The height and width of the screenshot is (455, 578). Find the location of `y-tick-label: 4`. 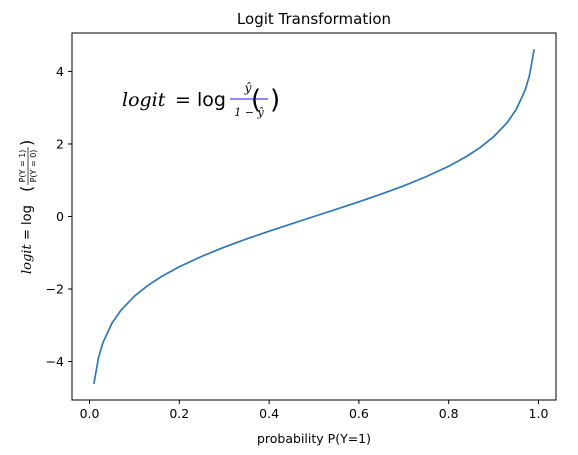

y-tick-label: 4 is located at coordinates (60, 71).